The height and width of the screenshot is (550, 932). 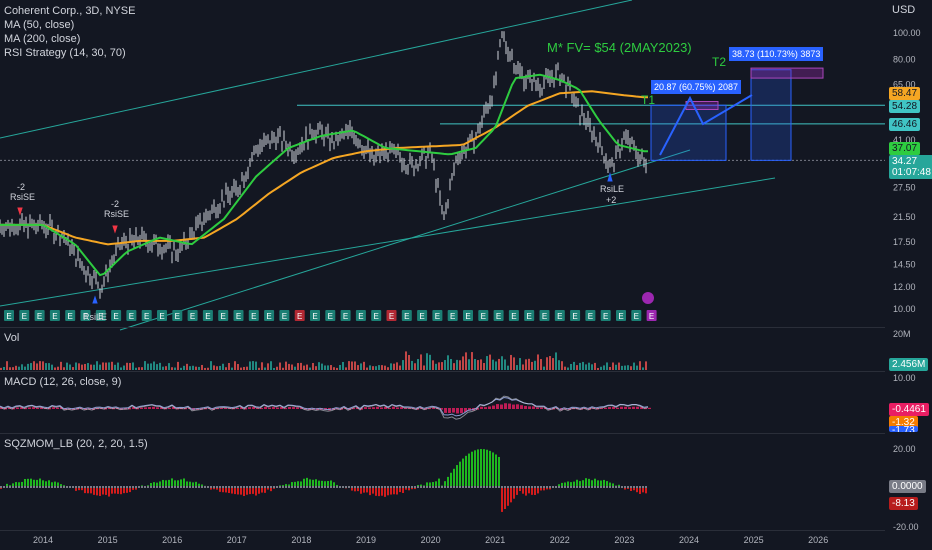 I want to click on macd-lines, so click(x=325, y=407).